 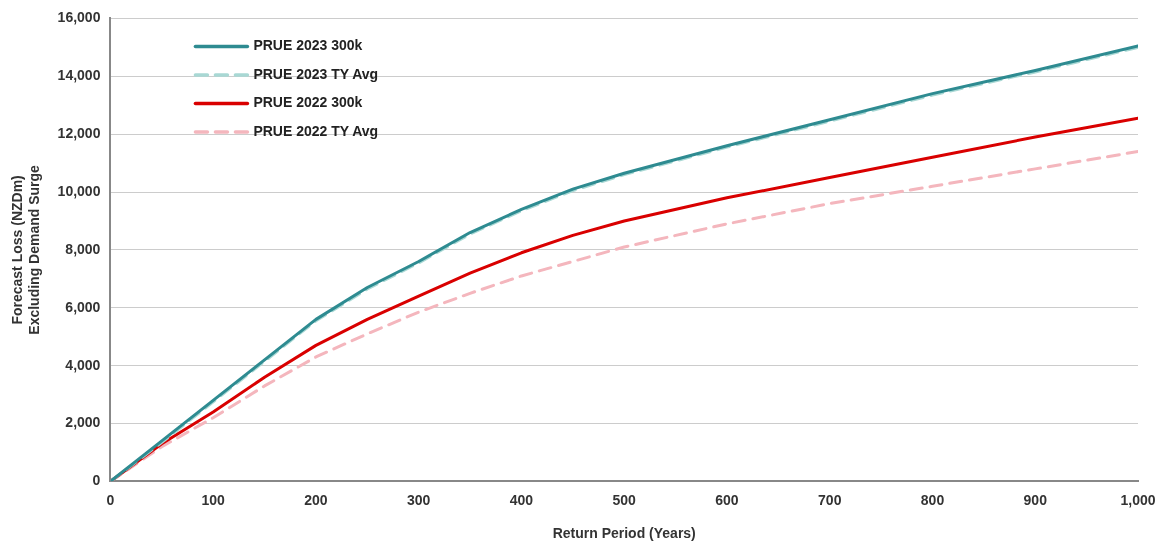 What do you see at coordinates (521, 499) in the screenshot?
I see `x-tick-label: 400` at bounding box center [521, 499].